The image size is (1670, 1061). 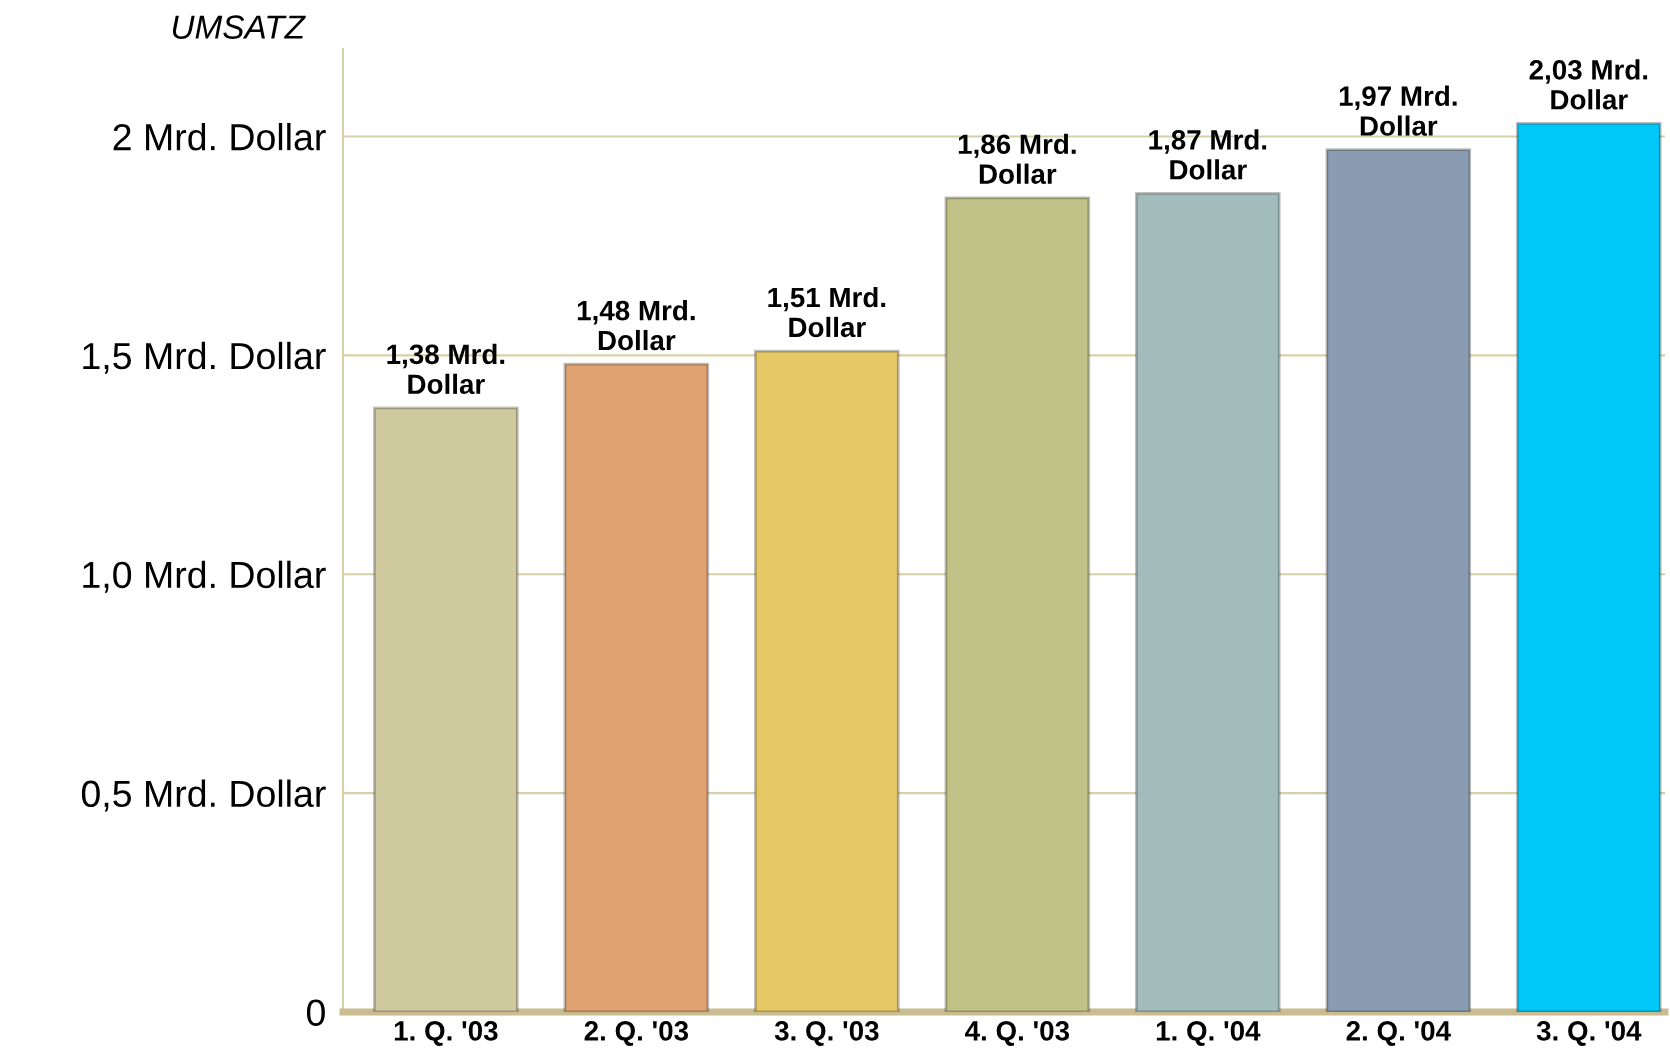 What do you see at coordinates (204, 576) in the screenshot?
I see `y-tick-label: 1,0 Mrd. Dollar` at bounding box center [204, 576].